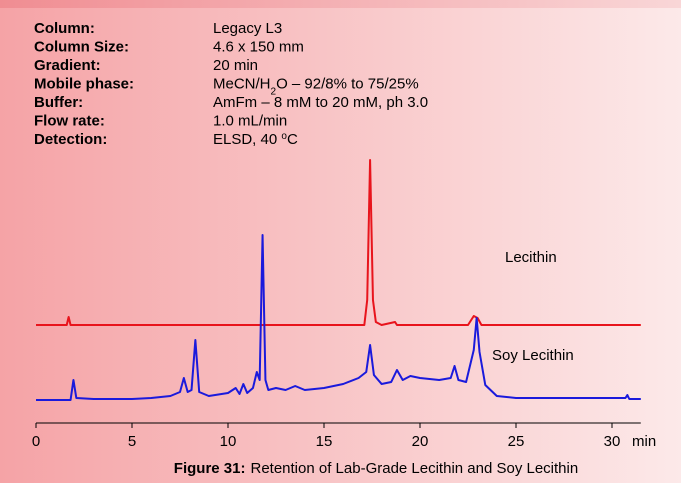 The width and height of the screenshot is (681, 483). I want to click on condition-label: Flow rate:, so click(69, 121).